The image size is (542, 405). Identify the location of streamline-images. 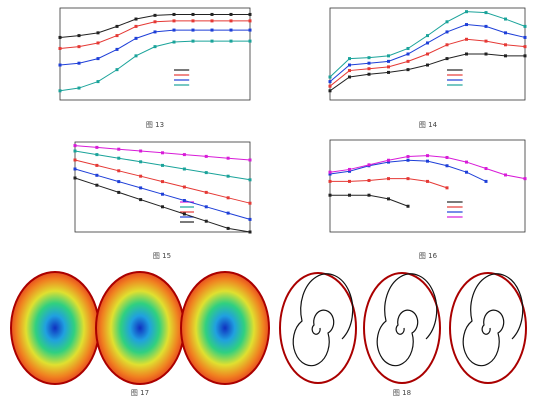
(403, 328).